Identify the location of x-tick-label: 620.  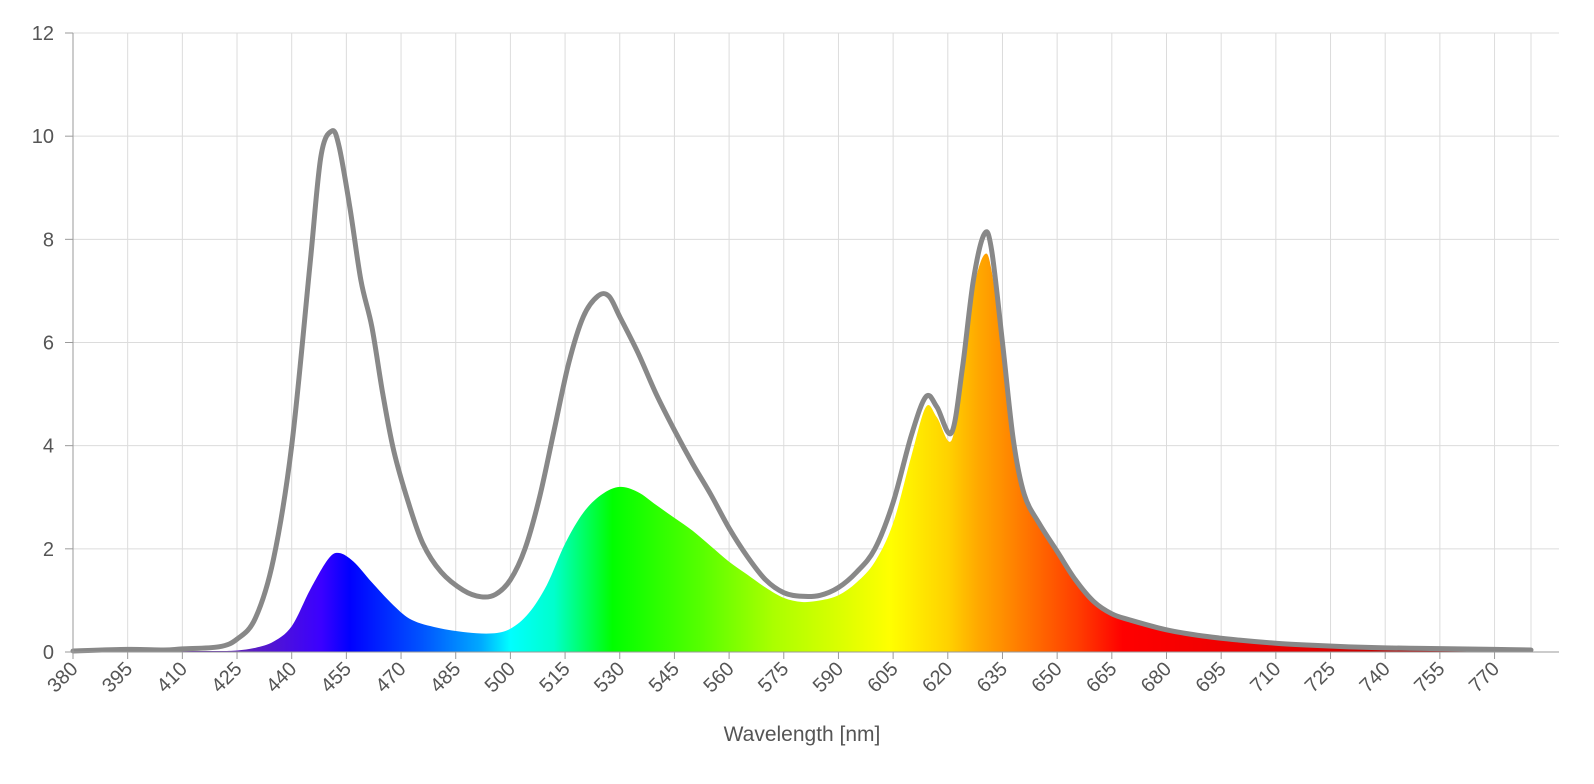
(937, 677).